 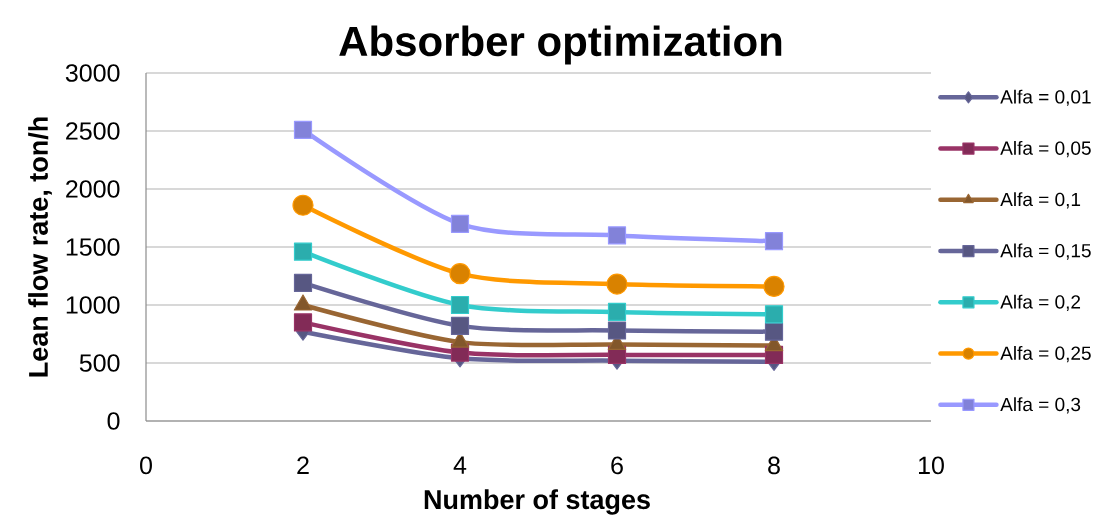 What do you see at coordinates (774, 465) in the screenshot?
I see `x-tick-label: 8` at bounding box center [774, 465].